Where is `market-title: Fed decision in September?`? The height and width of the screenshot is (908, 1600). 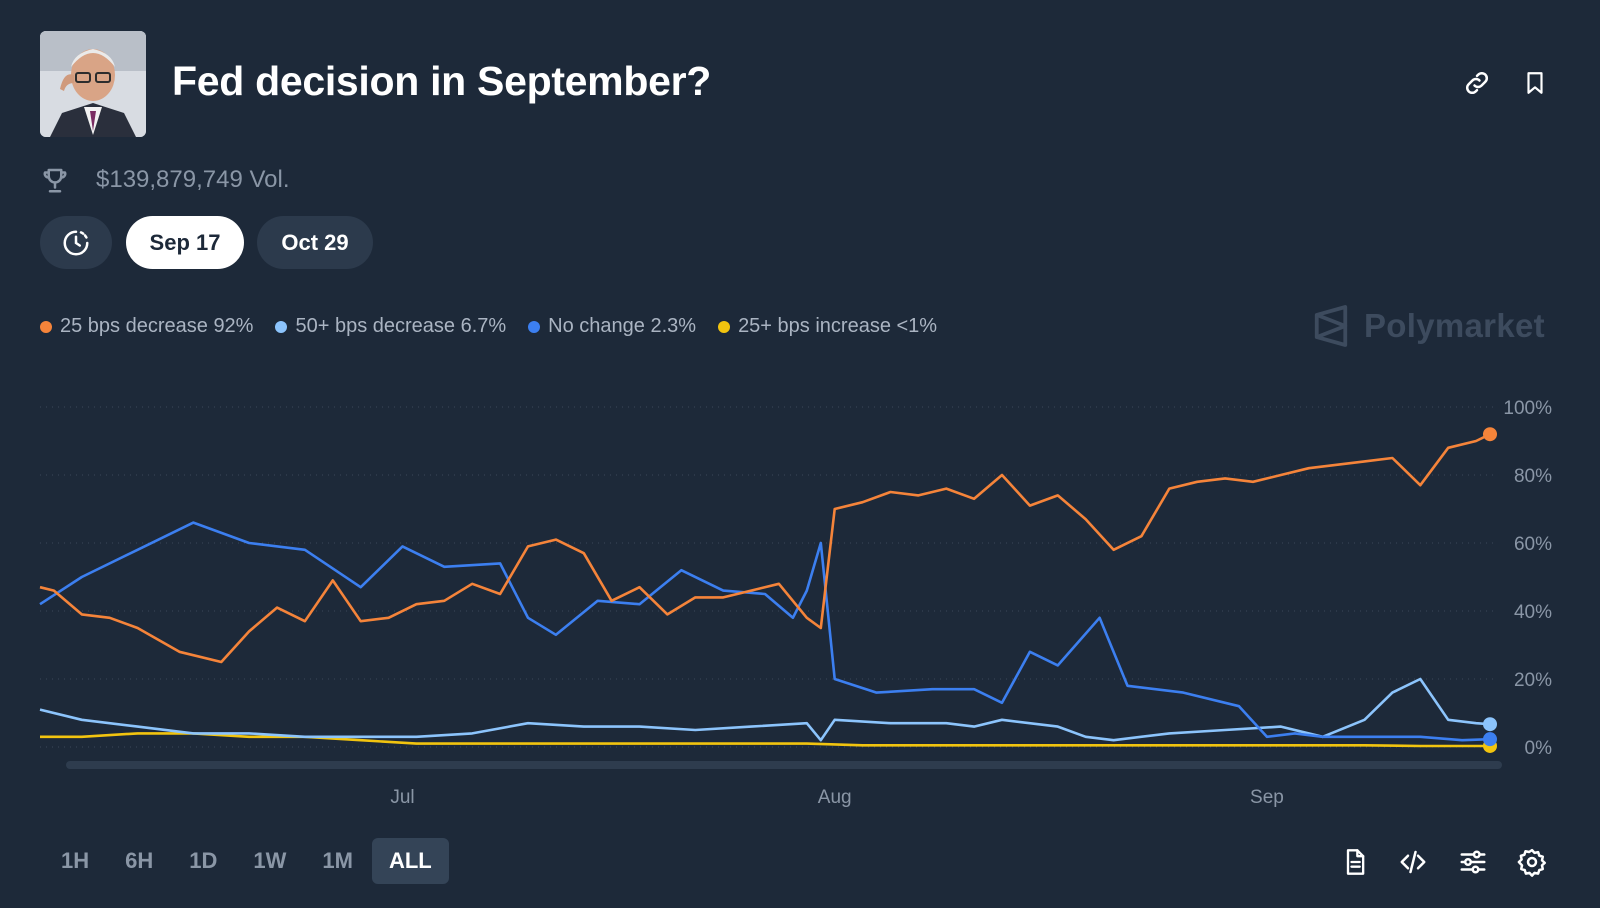
market-title: Fed decision in September? is located at coordinates (441, 81).